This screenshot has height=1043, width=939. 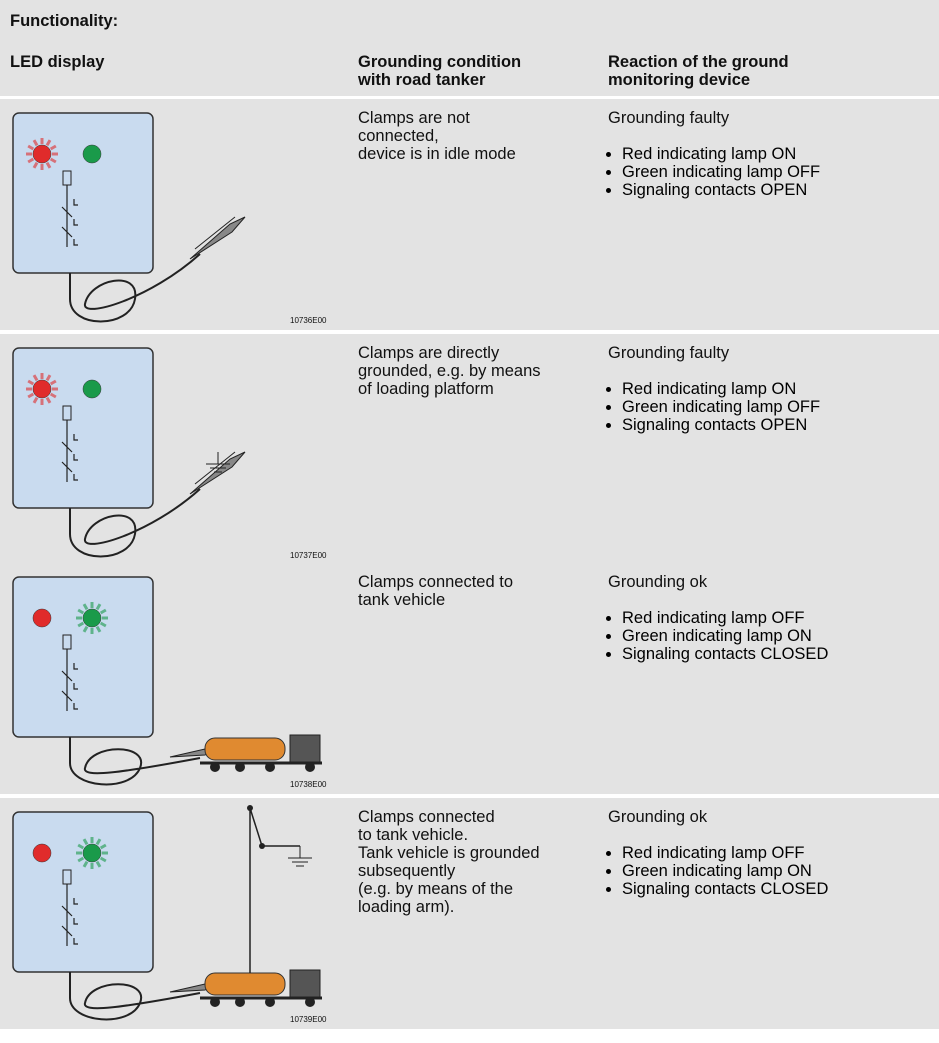 What do you see at coordinates (217, 238) in the screenshot?
I see `clamp` at bounding box center [217, 238].